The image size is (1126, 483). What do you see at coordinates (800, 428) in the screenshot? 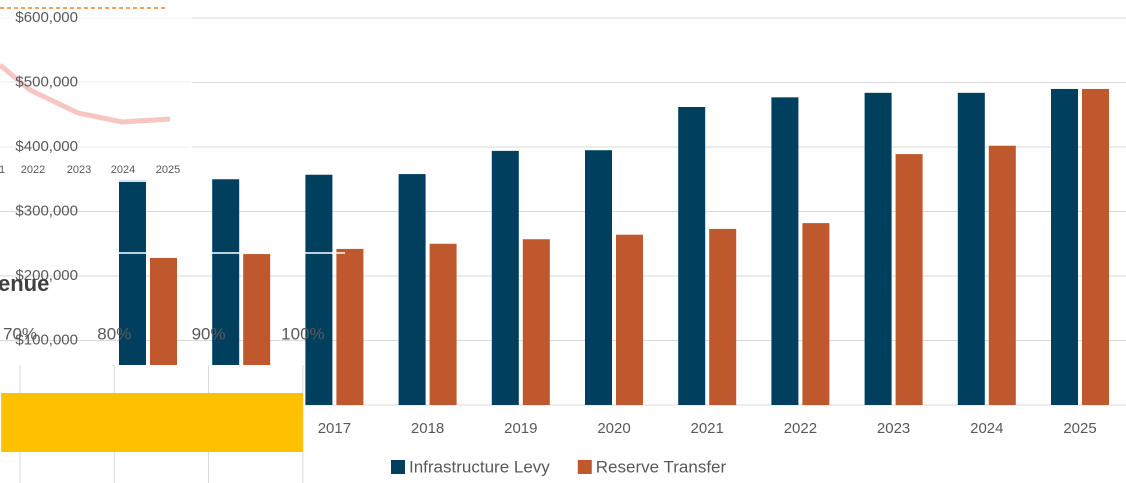
I see `x-tick-label: 2022` at bounding box center [800, 428].